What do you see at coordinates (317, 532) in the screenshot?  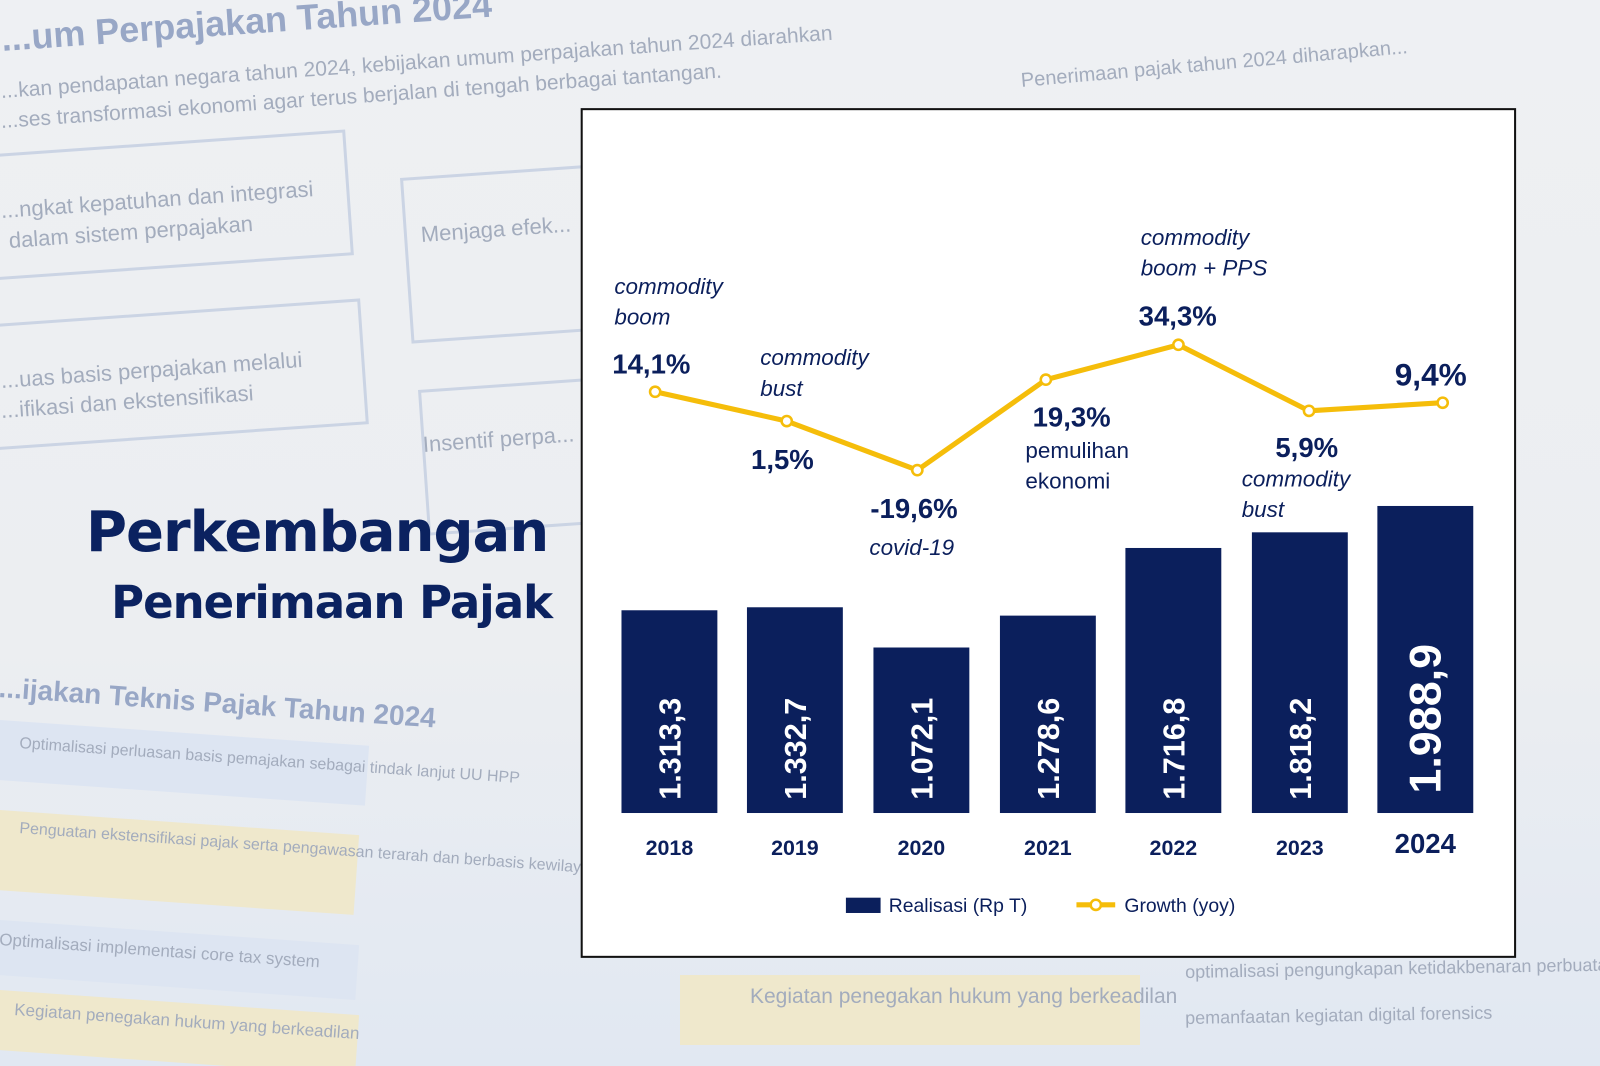 I see `title-line-1: Perkembangan` at bounding box center [317, 532].